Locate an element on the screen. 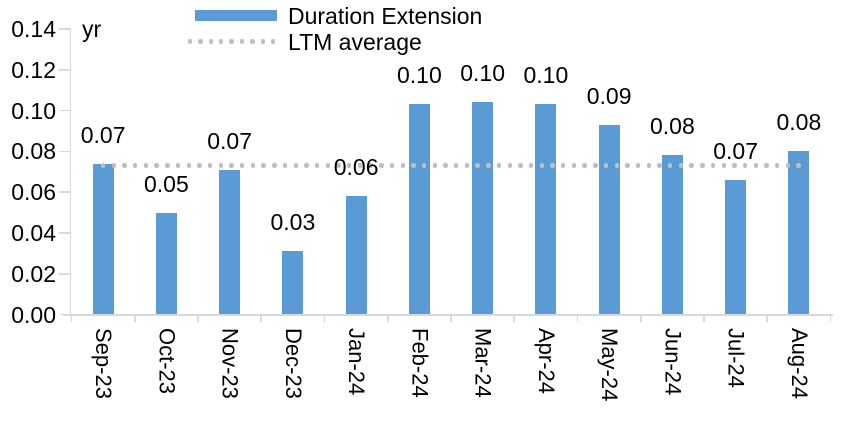 This screenshot has height=422, width=852. y-axis-line is located at coordinates (70, 172).